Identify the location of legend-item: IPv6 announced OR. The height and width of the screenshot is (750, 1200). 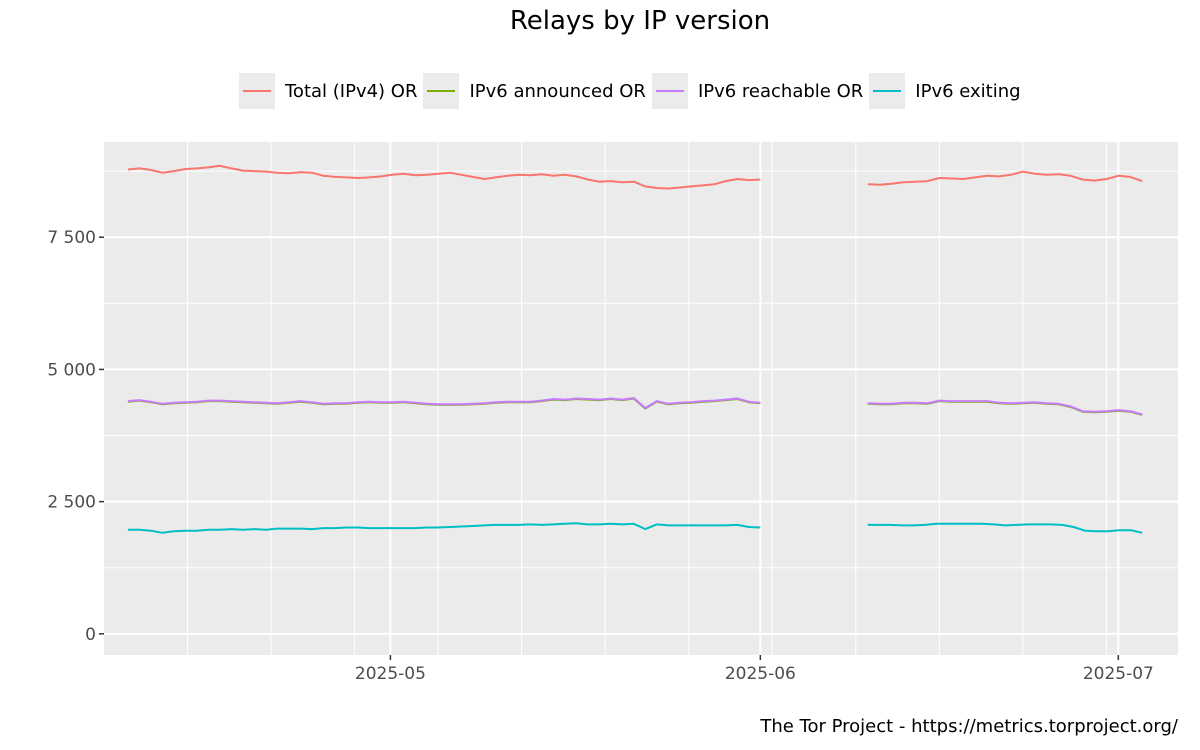
(534, 91).